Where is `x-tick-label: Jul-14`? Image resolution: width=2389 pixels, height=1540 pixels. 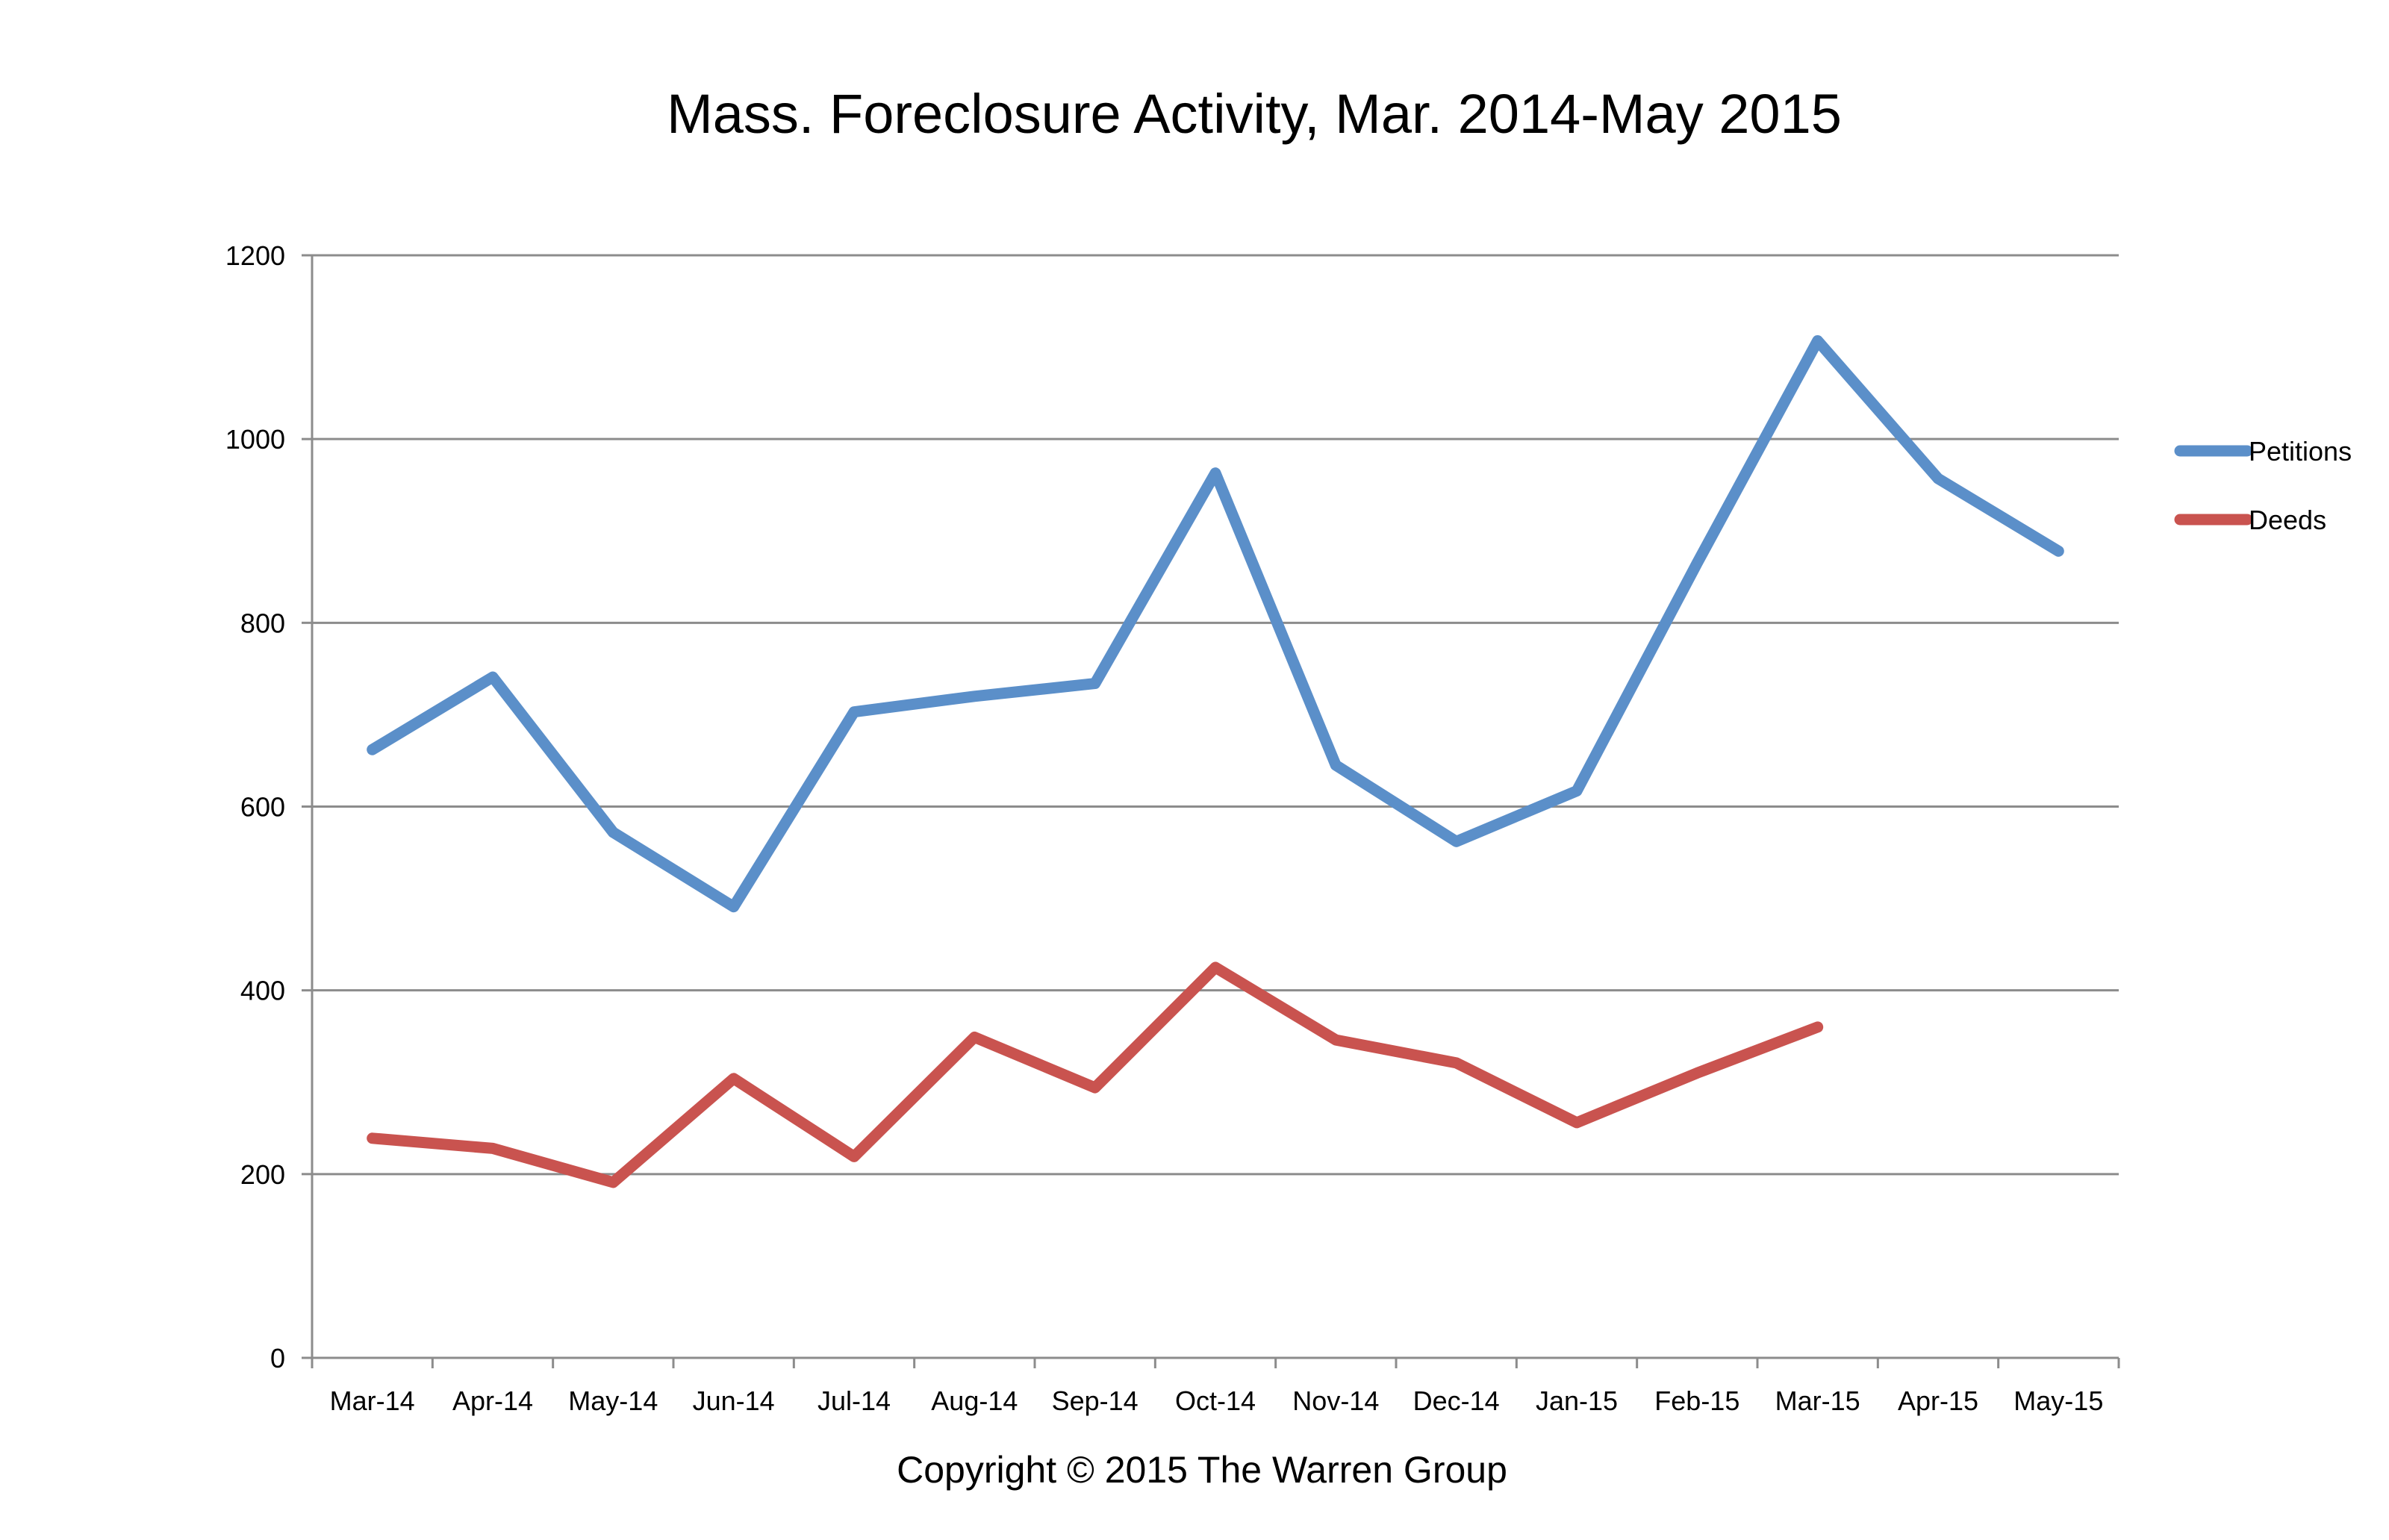
x-tick-label: Jul-14 is located at coordinates (854, 1400).